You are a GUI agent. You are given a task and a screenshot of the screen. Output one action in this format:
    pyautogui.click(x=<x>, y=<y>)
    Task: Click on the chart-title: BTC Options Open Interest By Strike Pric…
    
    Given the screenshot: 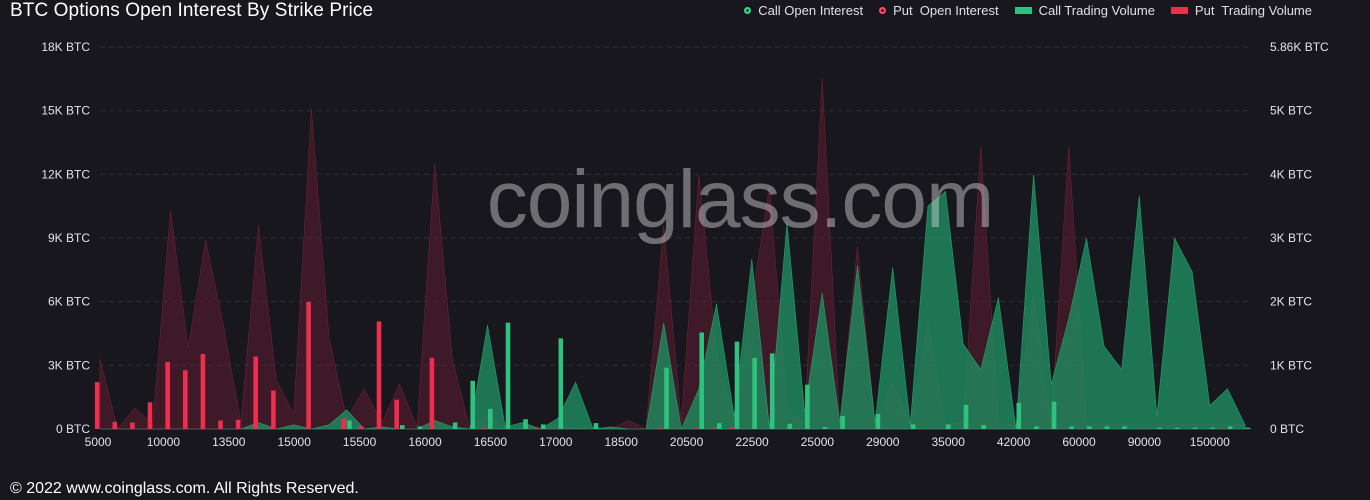 What is the action you would take?
    pyautogui.click(x=192, y=10)
    